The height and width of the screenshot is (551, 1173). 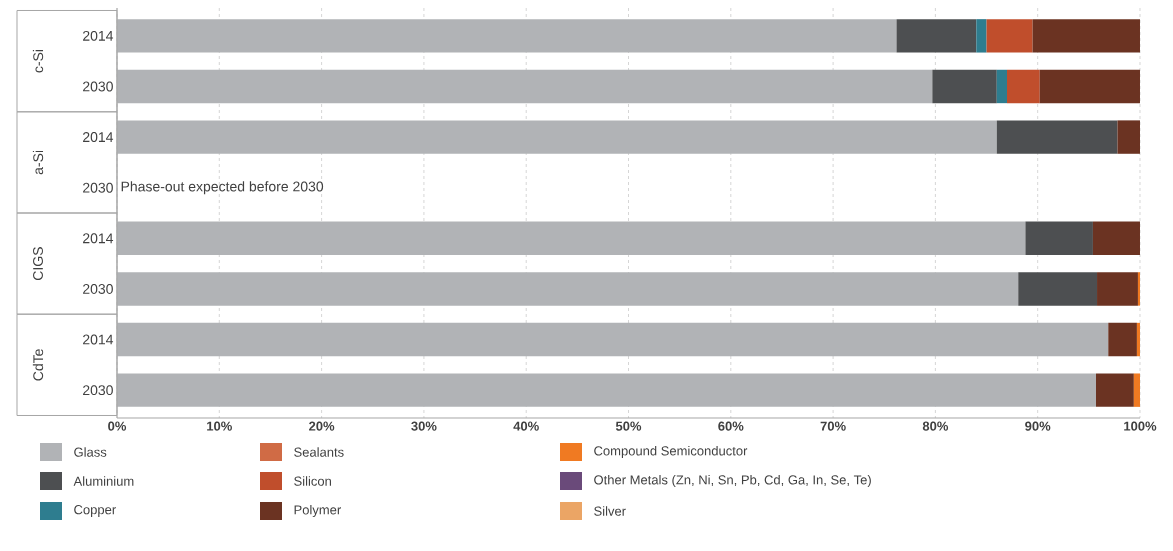 What do you see at coordinates (833, 426) in the screenshot?
I see `x-tick-label: 70%` at bounding box center [833, 426].